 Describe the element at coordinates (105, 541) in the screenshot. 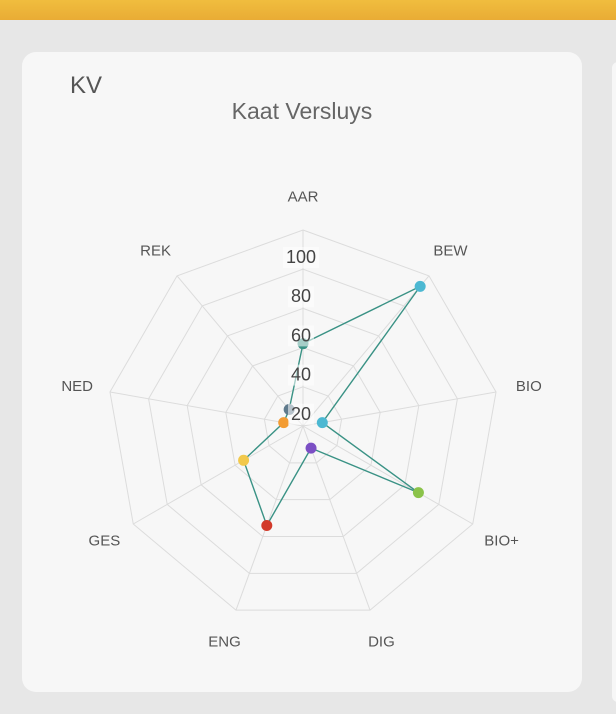

I see `category-label-ges: GES` at that location.